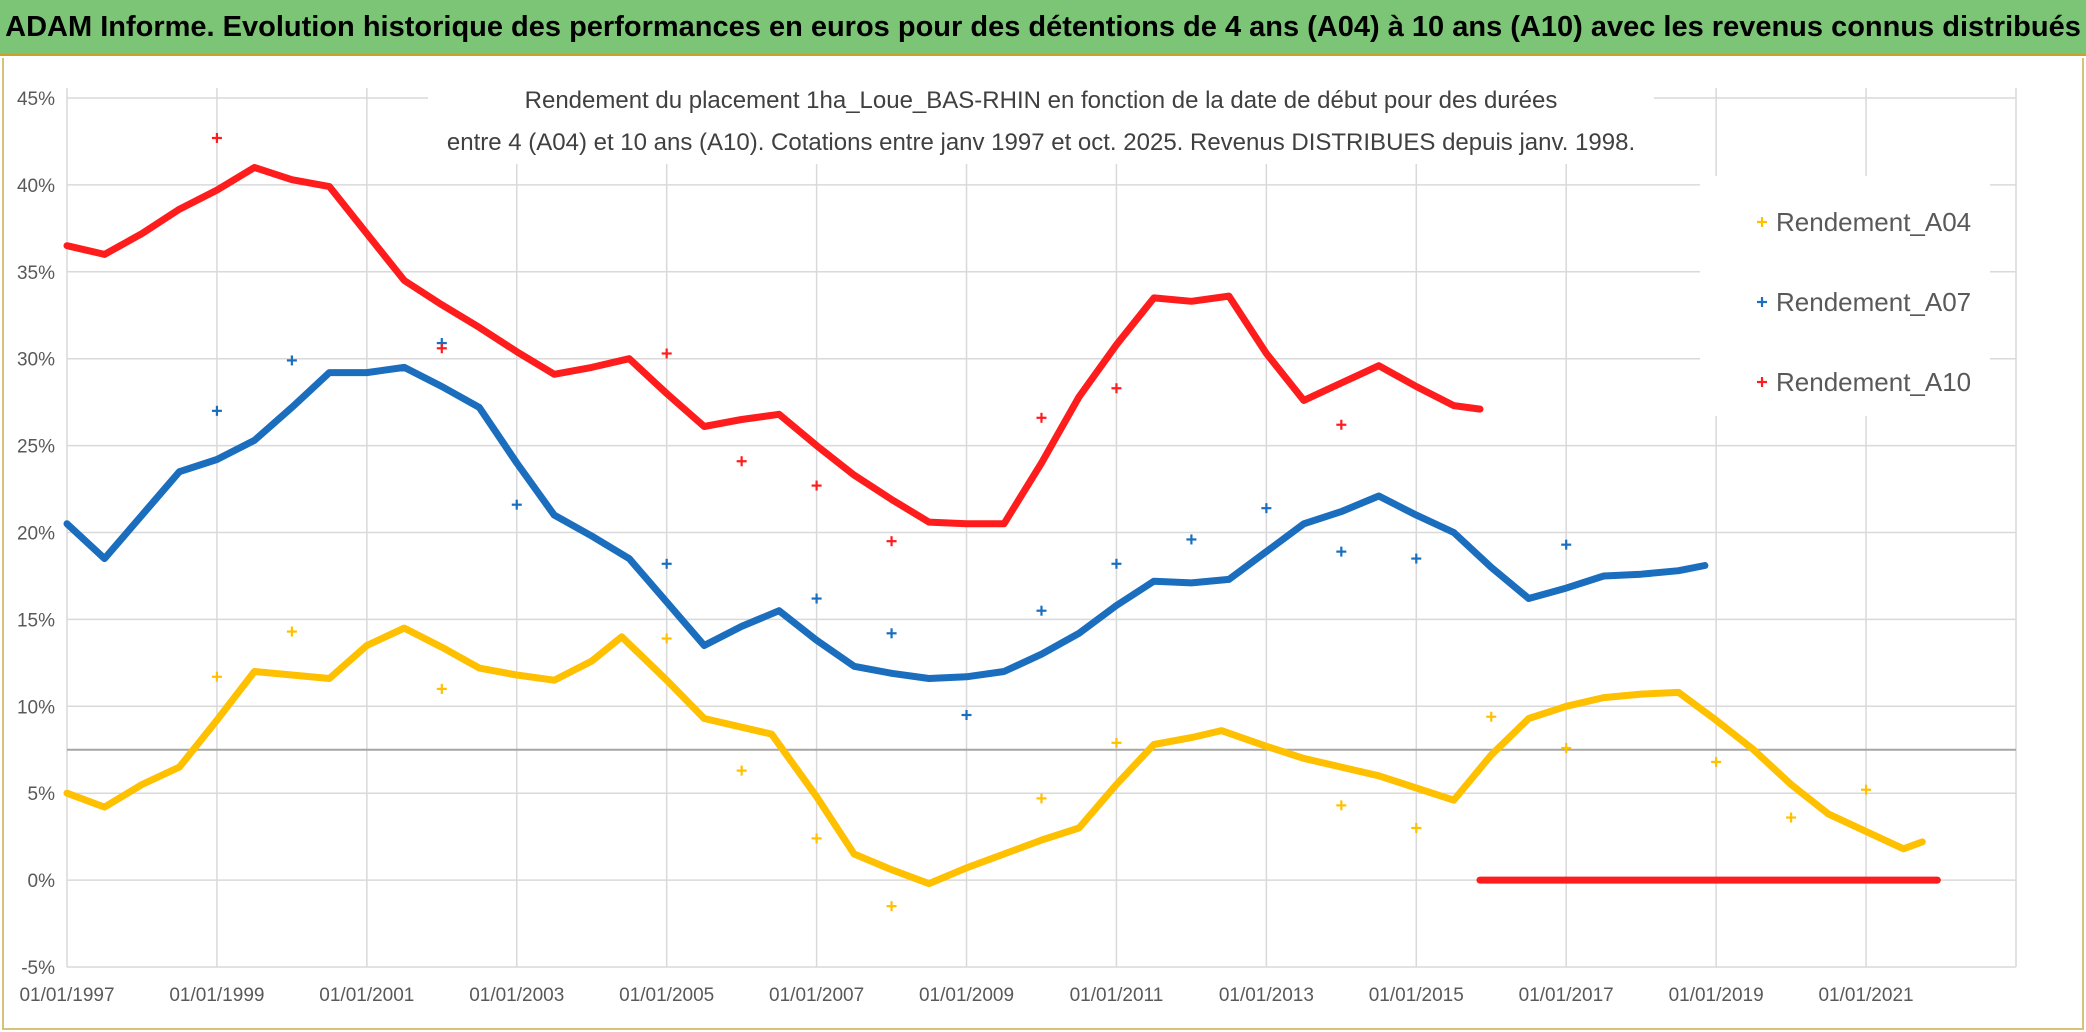  What do you see at coordinates (666, 995) in the screenshot?
I see `x-tick-label: 01/01/2005` at bounding box center [666, 995].